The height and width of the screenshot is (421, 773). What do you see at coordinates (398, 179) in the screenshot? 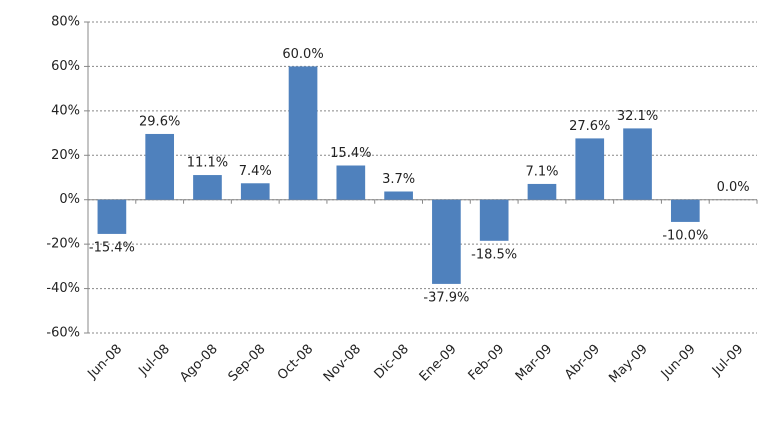
I see `value-label: 3.7%` at bounding box center [398, 179].